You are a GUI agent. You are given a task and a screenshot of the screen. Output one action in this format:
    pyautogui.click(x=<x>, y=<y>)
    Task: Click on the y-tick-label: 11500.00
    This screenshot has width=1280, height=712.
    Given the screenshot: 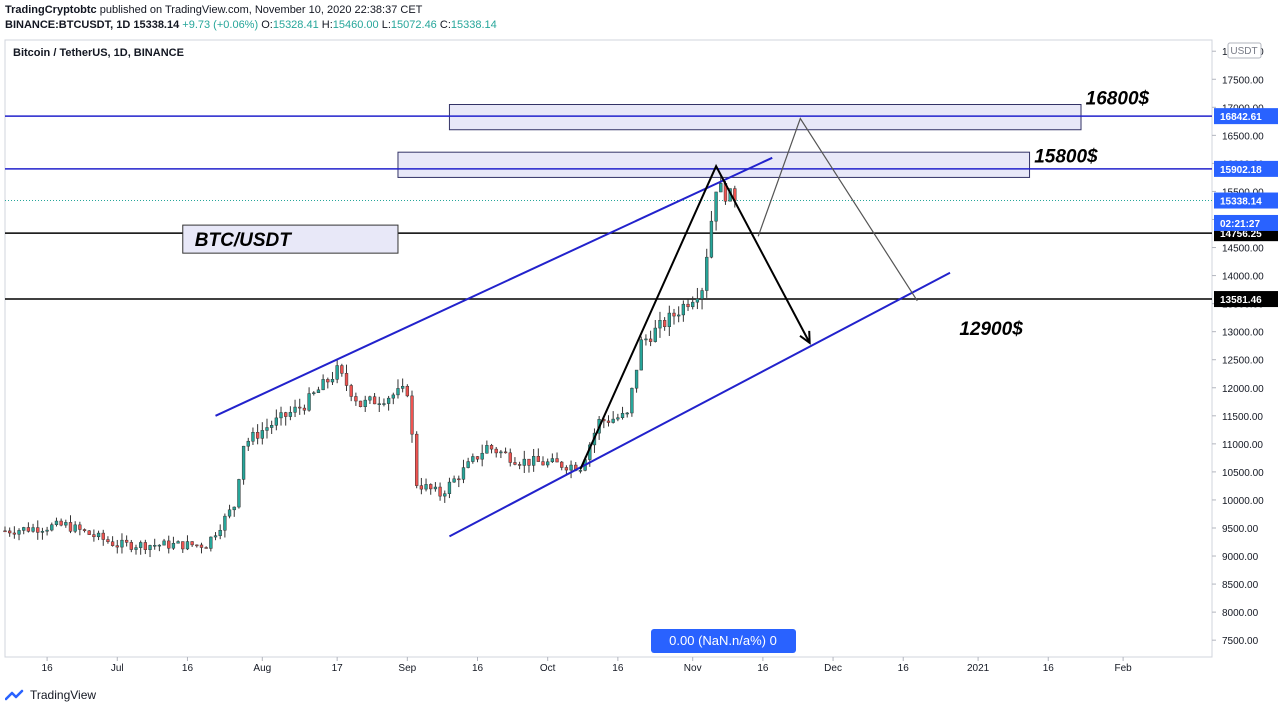 What is the action you would take?
    pyautogui.click(x=1242, y=417)
    